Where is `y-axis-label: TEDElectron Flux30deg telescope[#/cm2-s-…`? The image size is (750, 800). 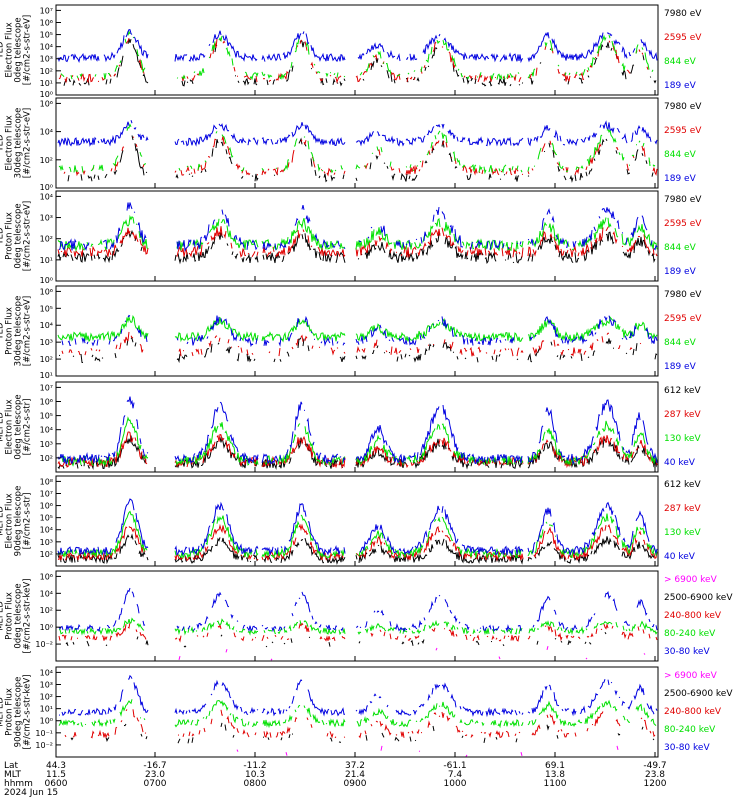
y-axis-label: TEDElectron Flux30deg telescope[#/cm2-s-… is located at coordinates (16, 143).